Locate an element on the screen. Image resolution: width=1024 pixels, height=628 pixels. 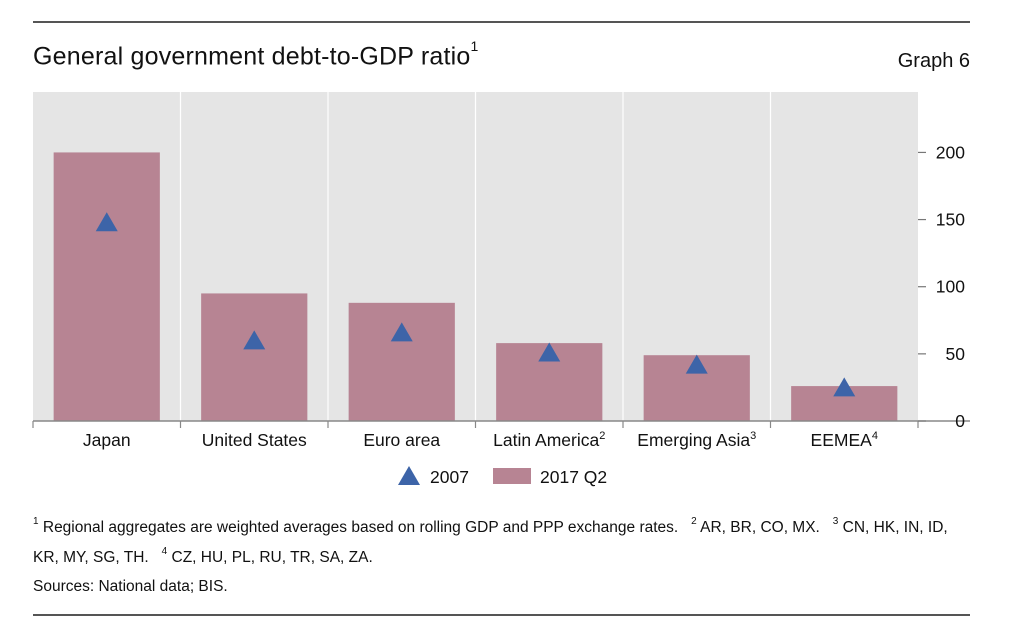
top-rule is located at coordinates (501, 22).